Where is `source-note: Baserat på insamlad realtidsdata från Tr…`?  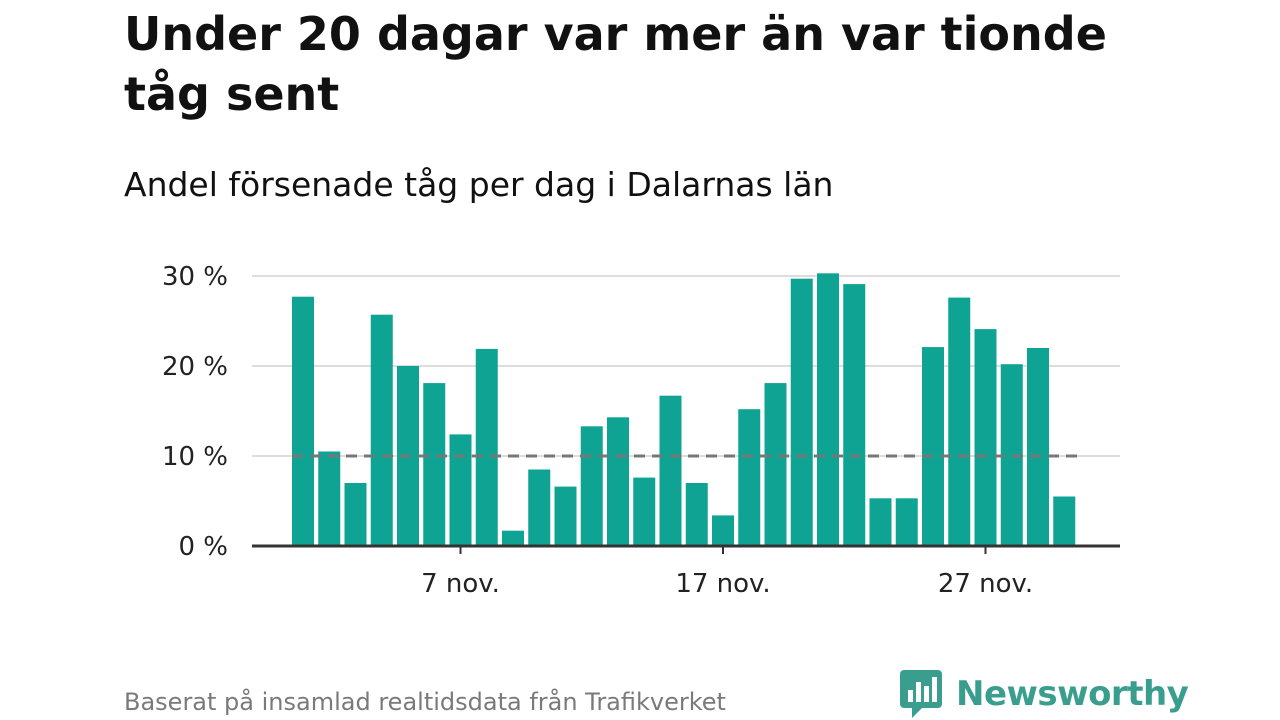
source-note: Baserat på insamlad realtidsdata från Tr… is located at coordinates (425, 702).